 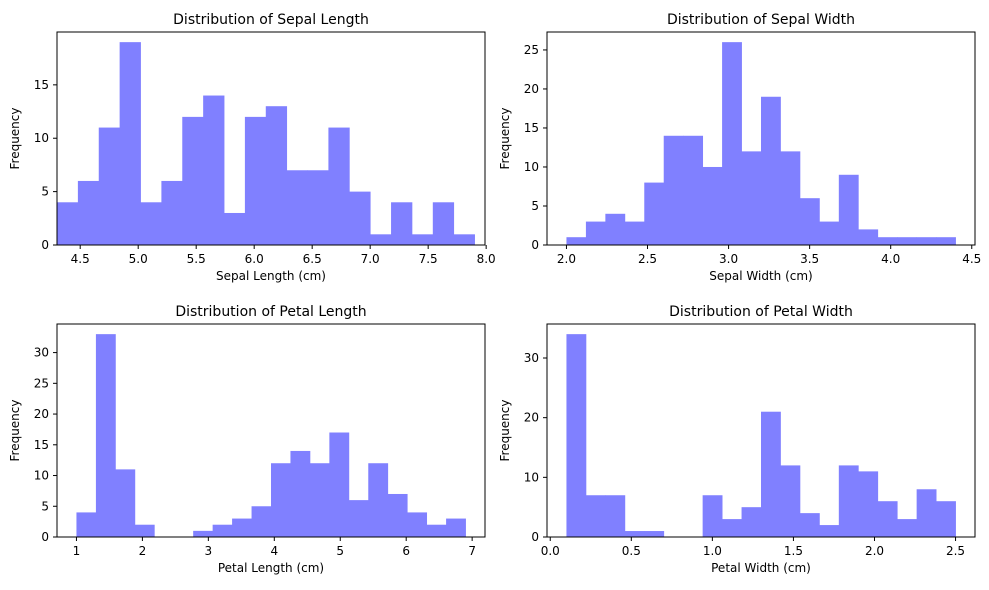 I want to click on x-tick-label: 3.0, so click(x=728, y=259).